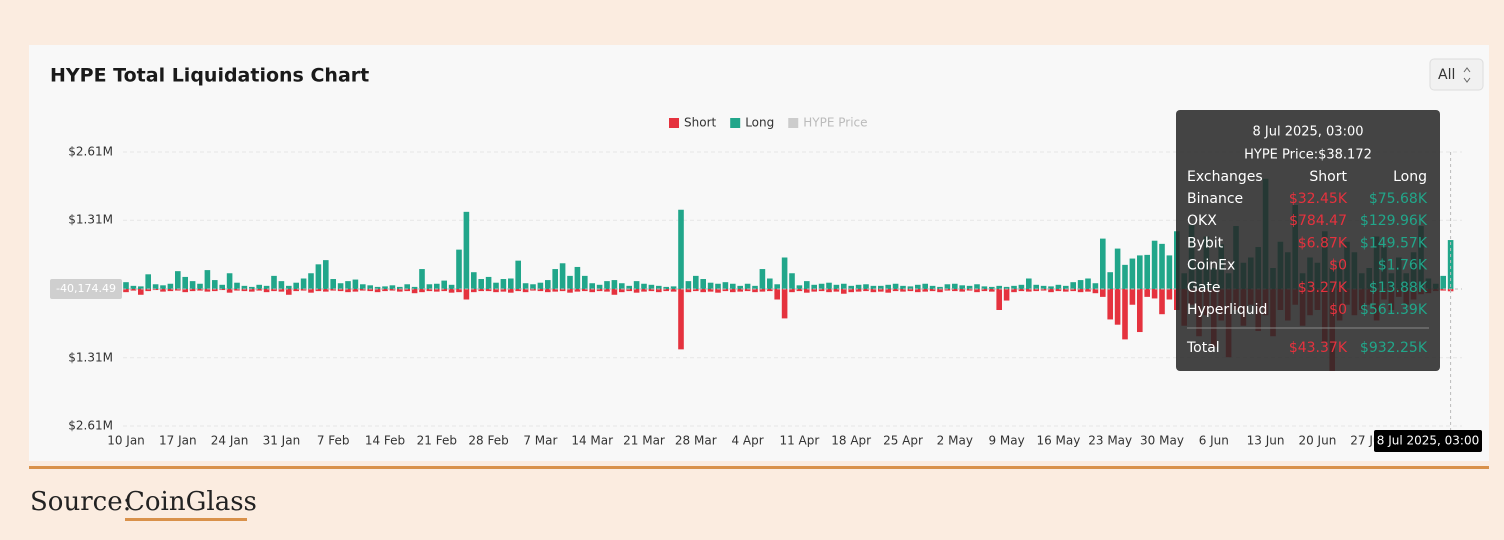 This screenshot has width=1504, height=540. Describe the element at coordinates (488, 441) in the screenshot. I see `x-tick-label: 28 Feb` at that location.